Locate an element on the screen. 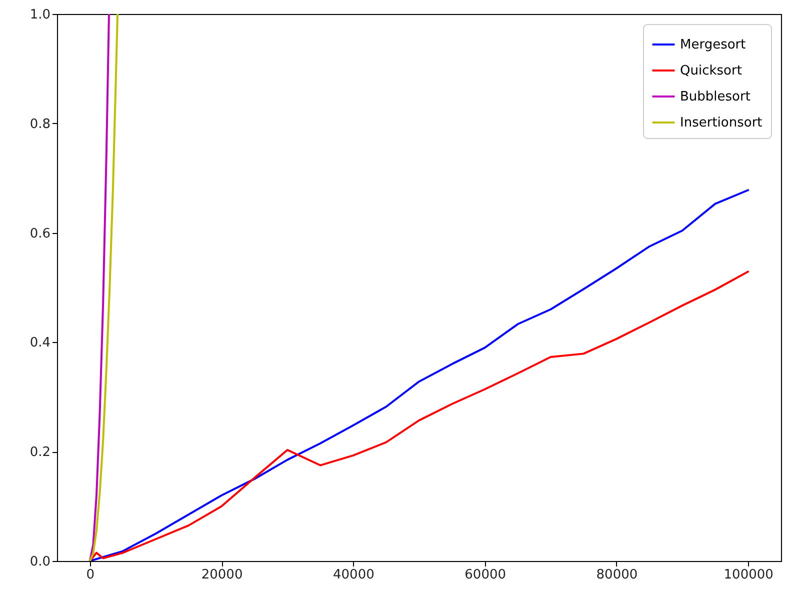  x-tick-label: 0 is located at coordinates (90, 575).